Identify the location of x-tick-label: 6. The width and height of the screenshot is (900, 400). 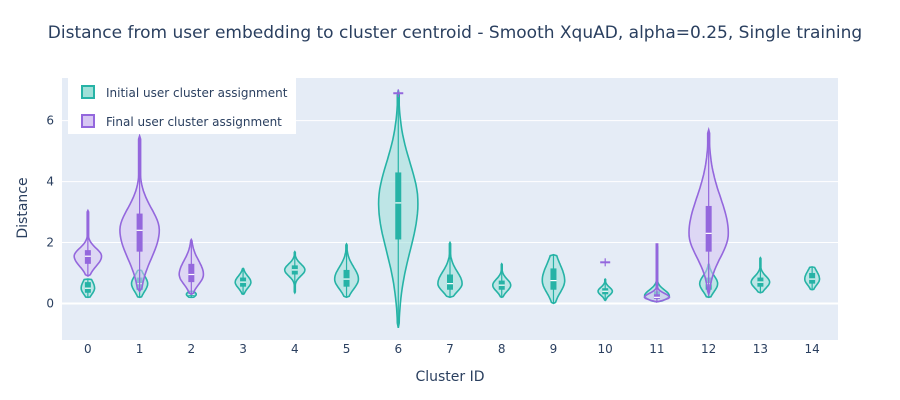
(398, 349).